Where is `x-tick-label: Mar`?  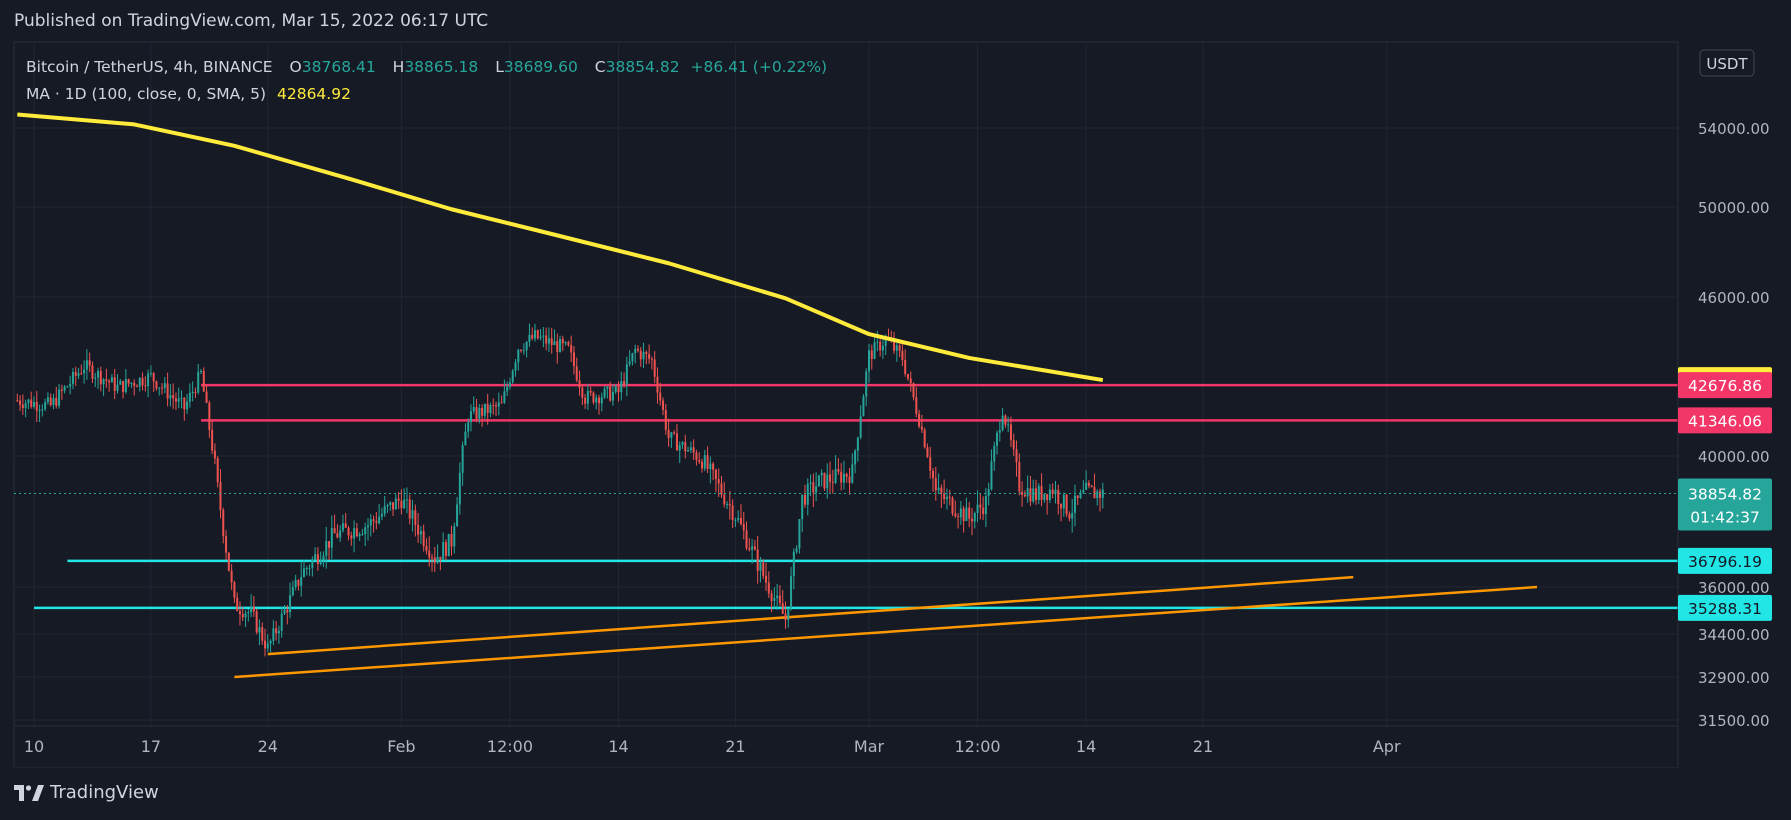
x-tick-label: Mar is located at coordinates (869, 746).